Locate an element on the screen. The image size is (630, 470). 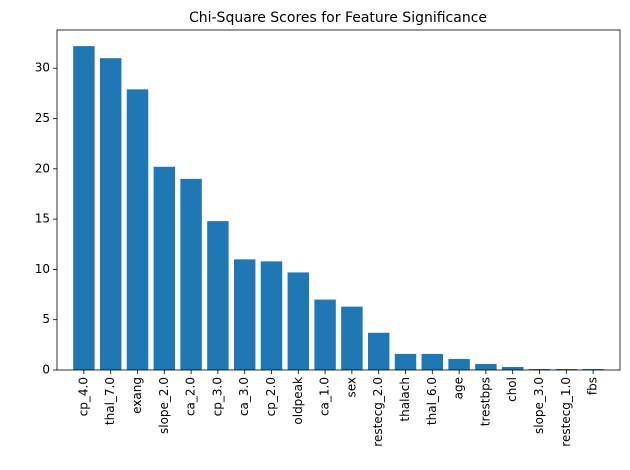
y-tick-label: 15 is located at coordinates (42, 219).